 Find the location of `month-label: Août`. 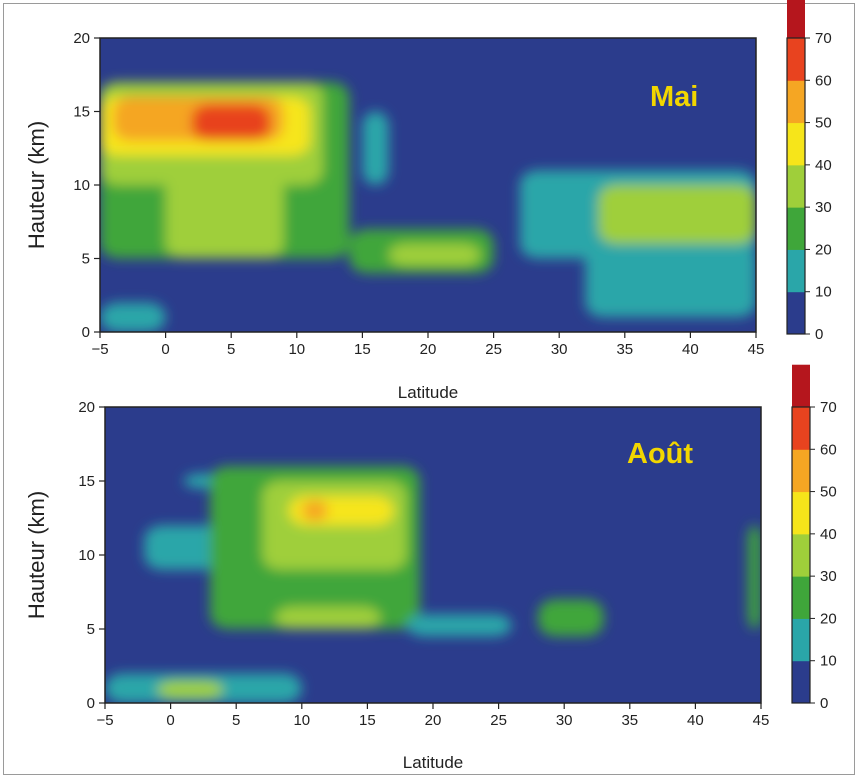

month-label: Août is located at coordinates (660, 454).